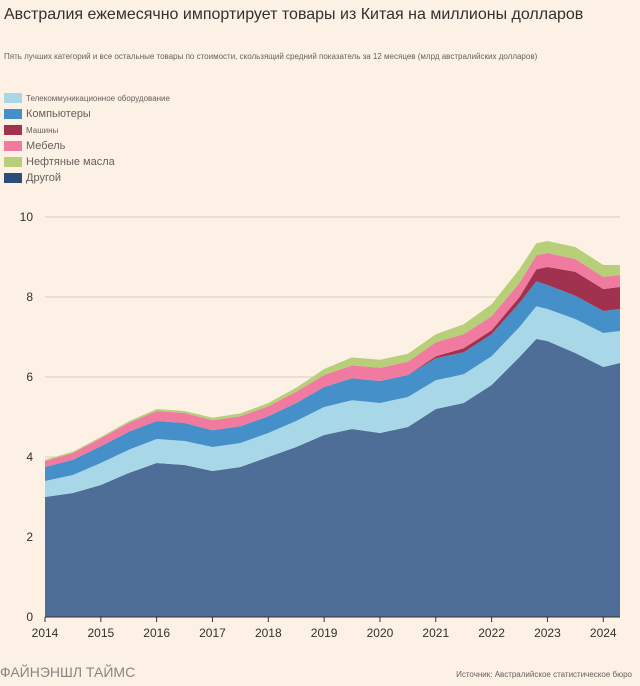 This screenshot has height=686, width=640. What do you see at coordinates (212, 633) in the screenshot?
I see `x-tick-label: 2017` at bounding box center [212, 633].